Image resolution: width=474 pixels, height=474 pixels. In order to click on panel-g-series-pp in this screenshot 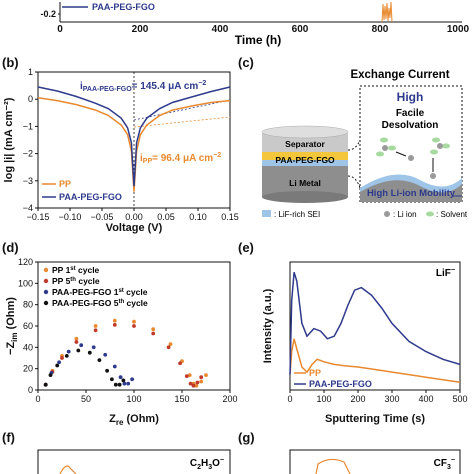, I will do `click(333, 466)`.